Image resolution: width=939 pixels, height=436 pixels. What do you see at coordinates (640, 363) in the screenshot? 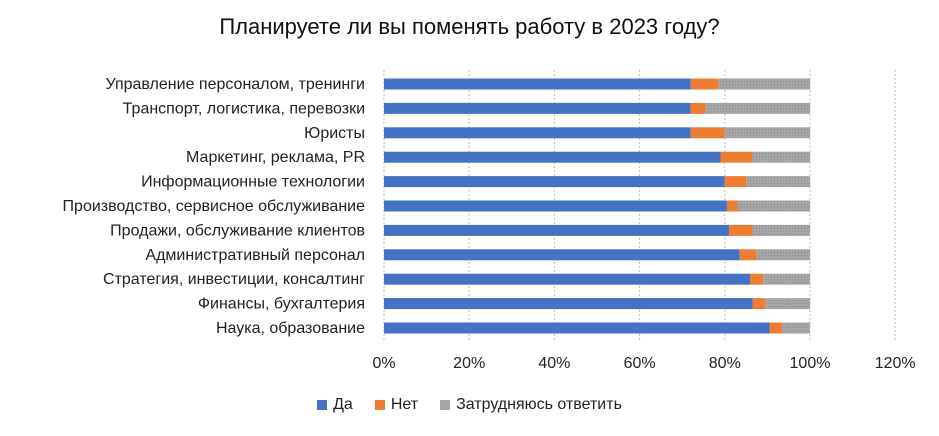
I see `x-tick-label: 60%` at bounding box center [640, 363].